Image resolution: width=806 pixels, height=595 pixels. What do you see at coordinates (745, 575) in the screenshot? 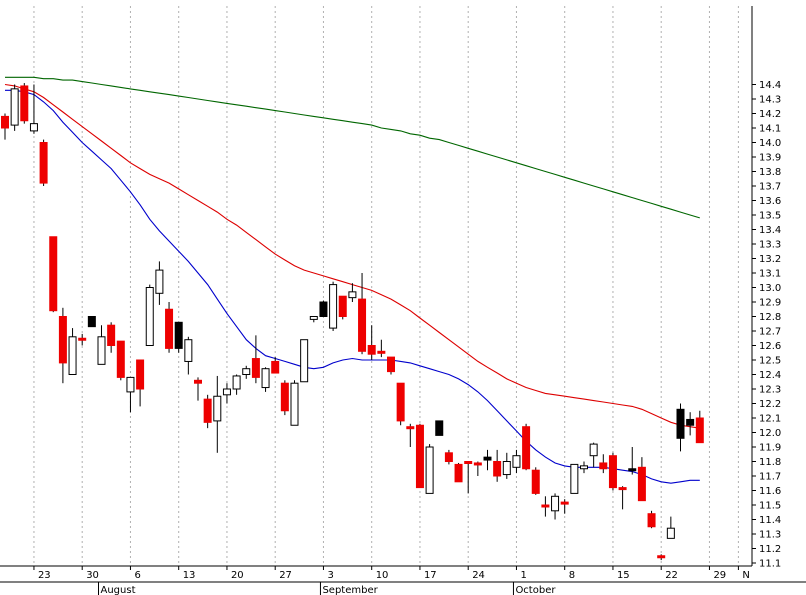
I see `x-tick-label: N` at bounding box center [745, 575].